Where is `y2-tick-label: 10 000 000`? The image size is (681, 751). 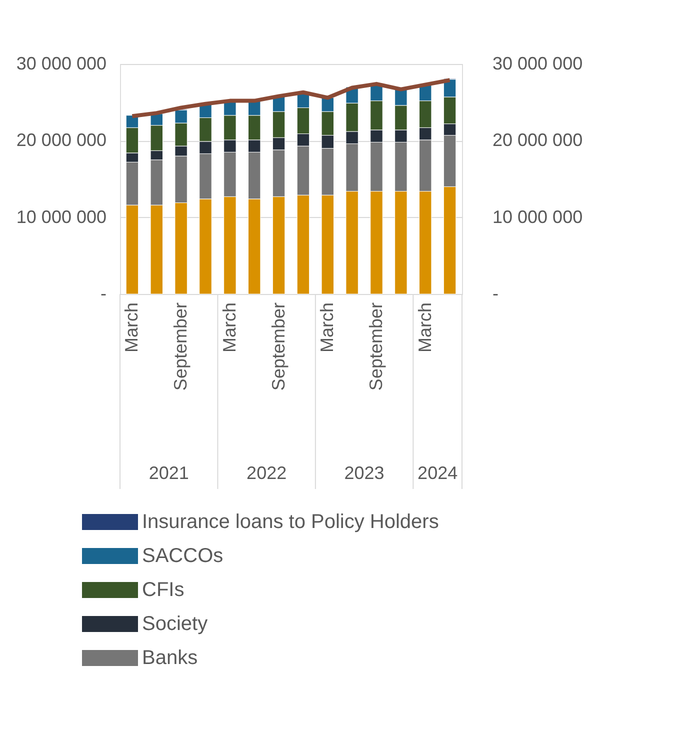
y2-tick-label: 10 000 000 is located at coordinates (537, 216).